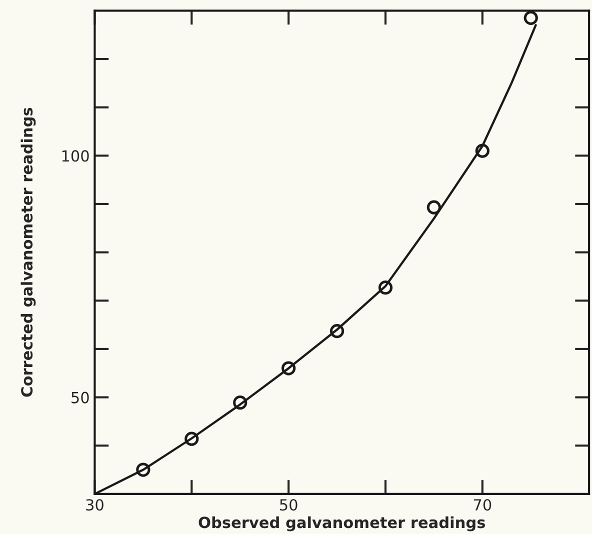 The height and width of the screenshot is (534, 592). I want to click on x-tick-label: 70, so click(483, 505).